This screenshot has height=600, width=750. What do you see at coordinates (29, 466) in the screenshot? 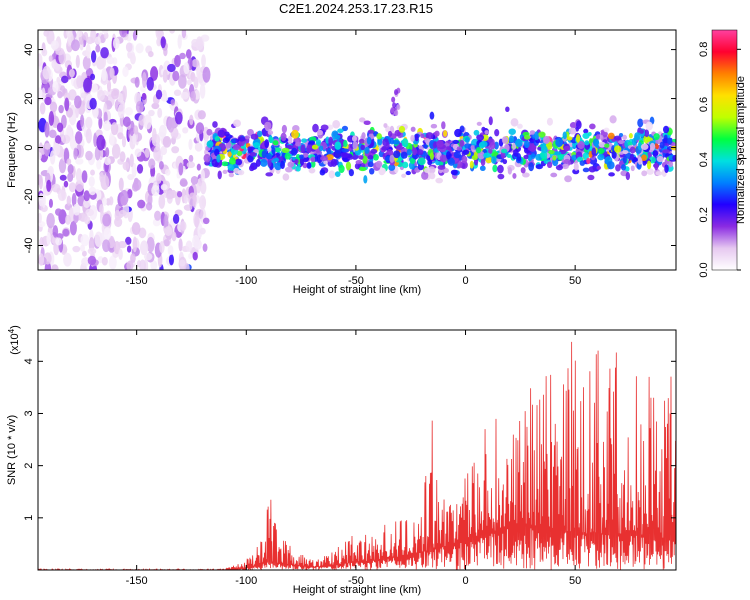
I see `y-tick-label: 2` at bounding box center [29, 466].